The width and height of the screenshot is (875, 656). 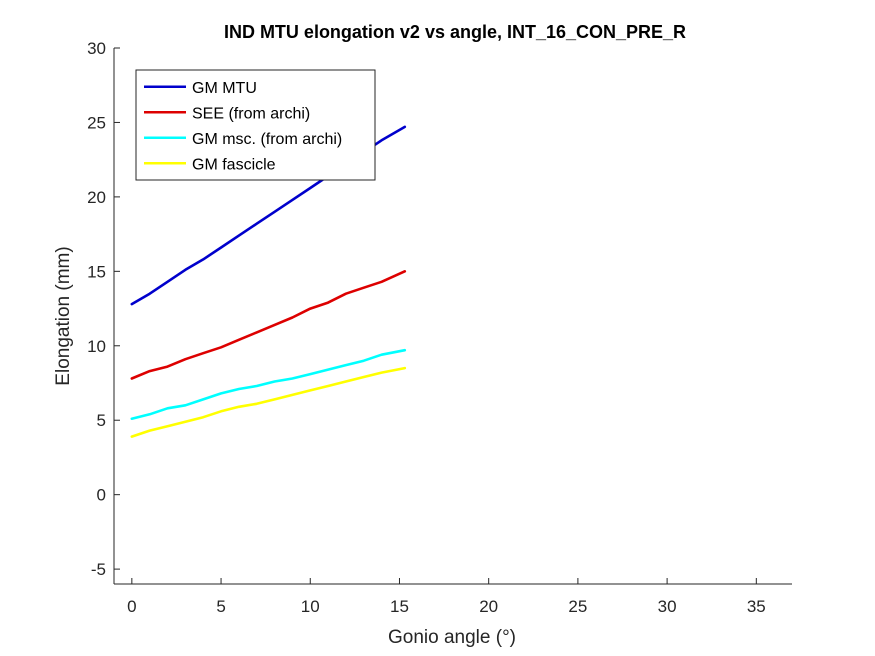 I want to click on y-tick-label: 30, so click(x=96, y=48).